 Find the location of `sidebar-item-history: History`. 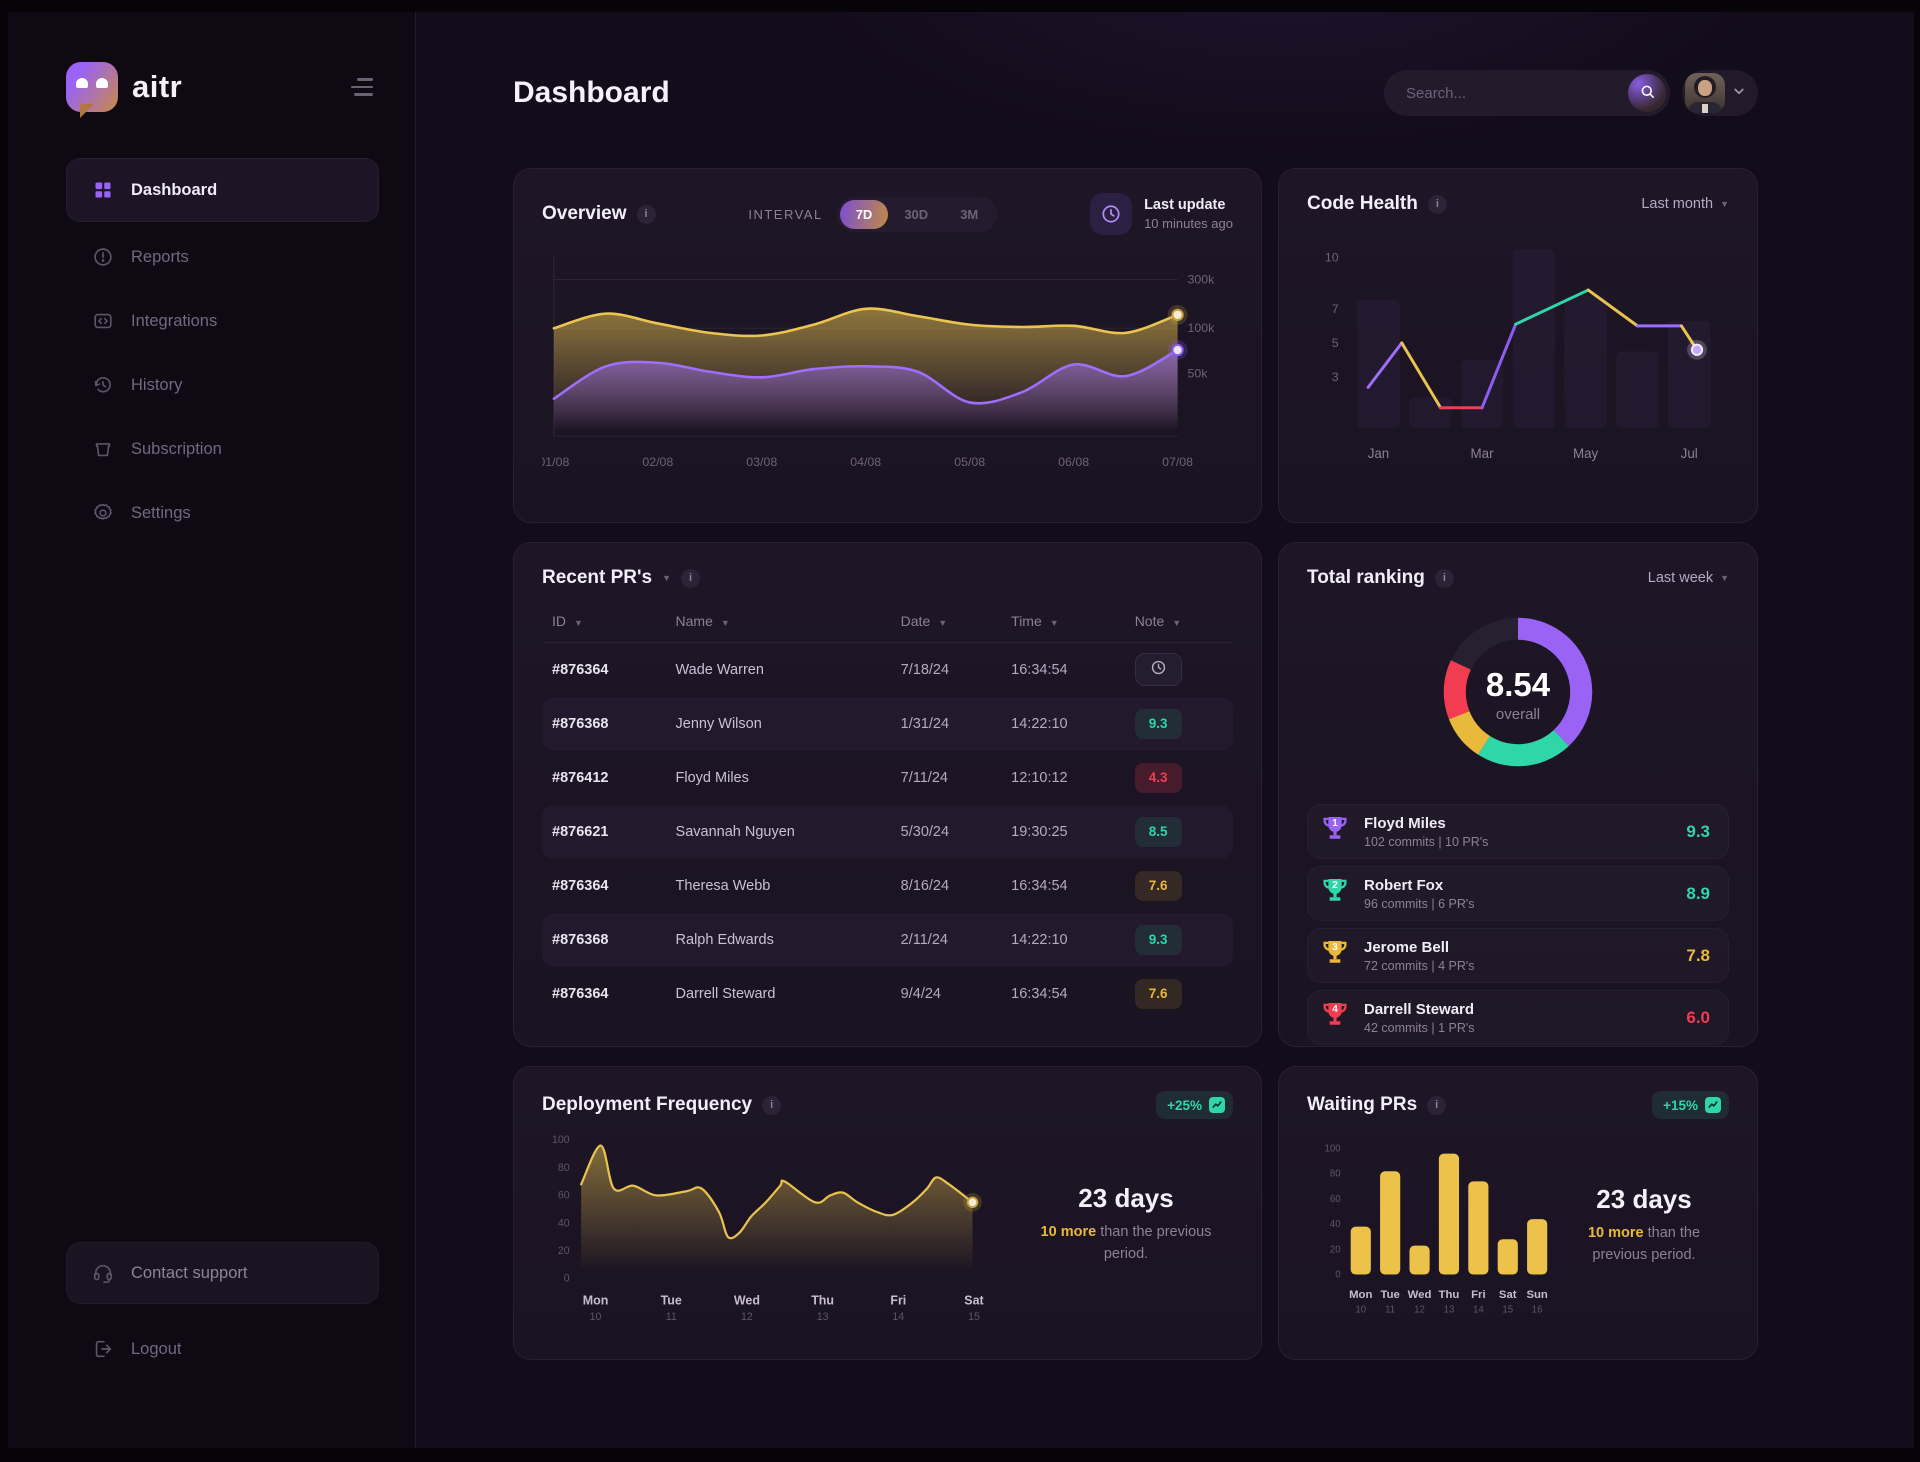

sidebar-item-history: History is located at coordinates (222, 385).